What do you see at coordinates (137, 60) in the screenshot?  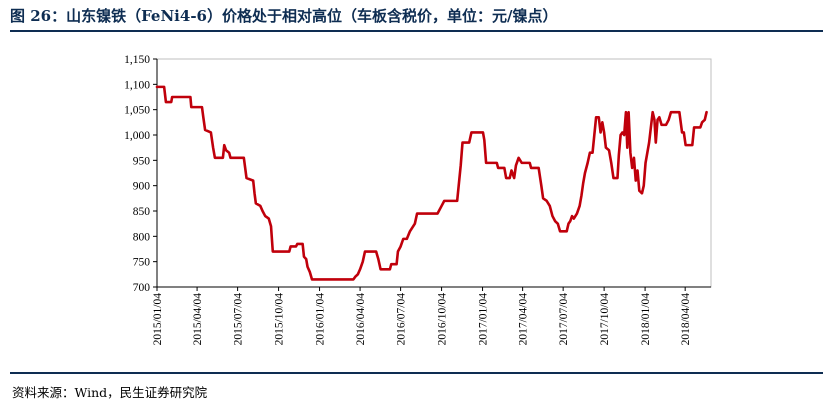 I see `y-tick-label: 1,150` at bounding box center [137, 60].